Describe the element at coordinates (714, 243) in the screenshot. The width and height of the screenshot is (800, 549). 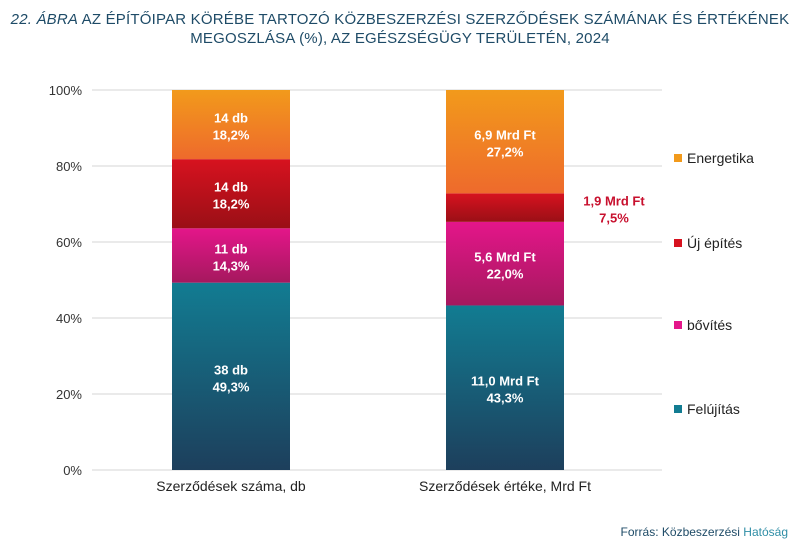
I see `legend-label: Új építés` at that location.